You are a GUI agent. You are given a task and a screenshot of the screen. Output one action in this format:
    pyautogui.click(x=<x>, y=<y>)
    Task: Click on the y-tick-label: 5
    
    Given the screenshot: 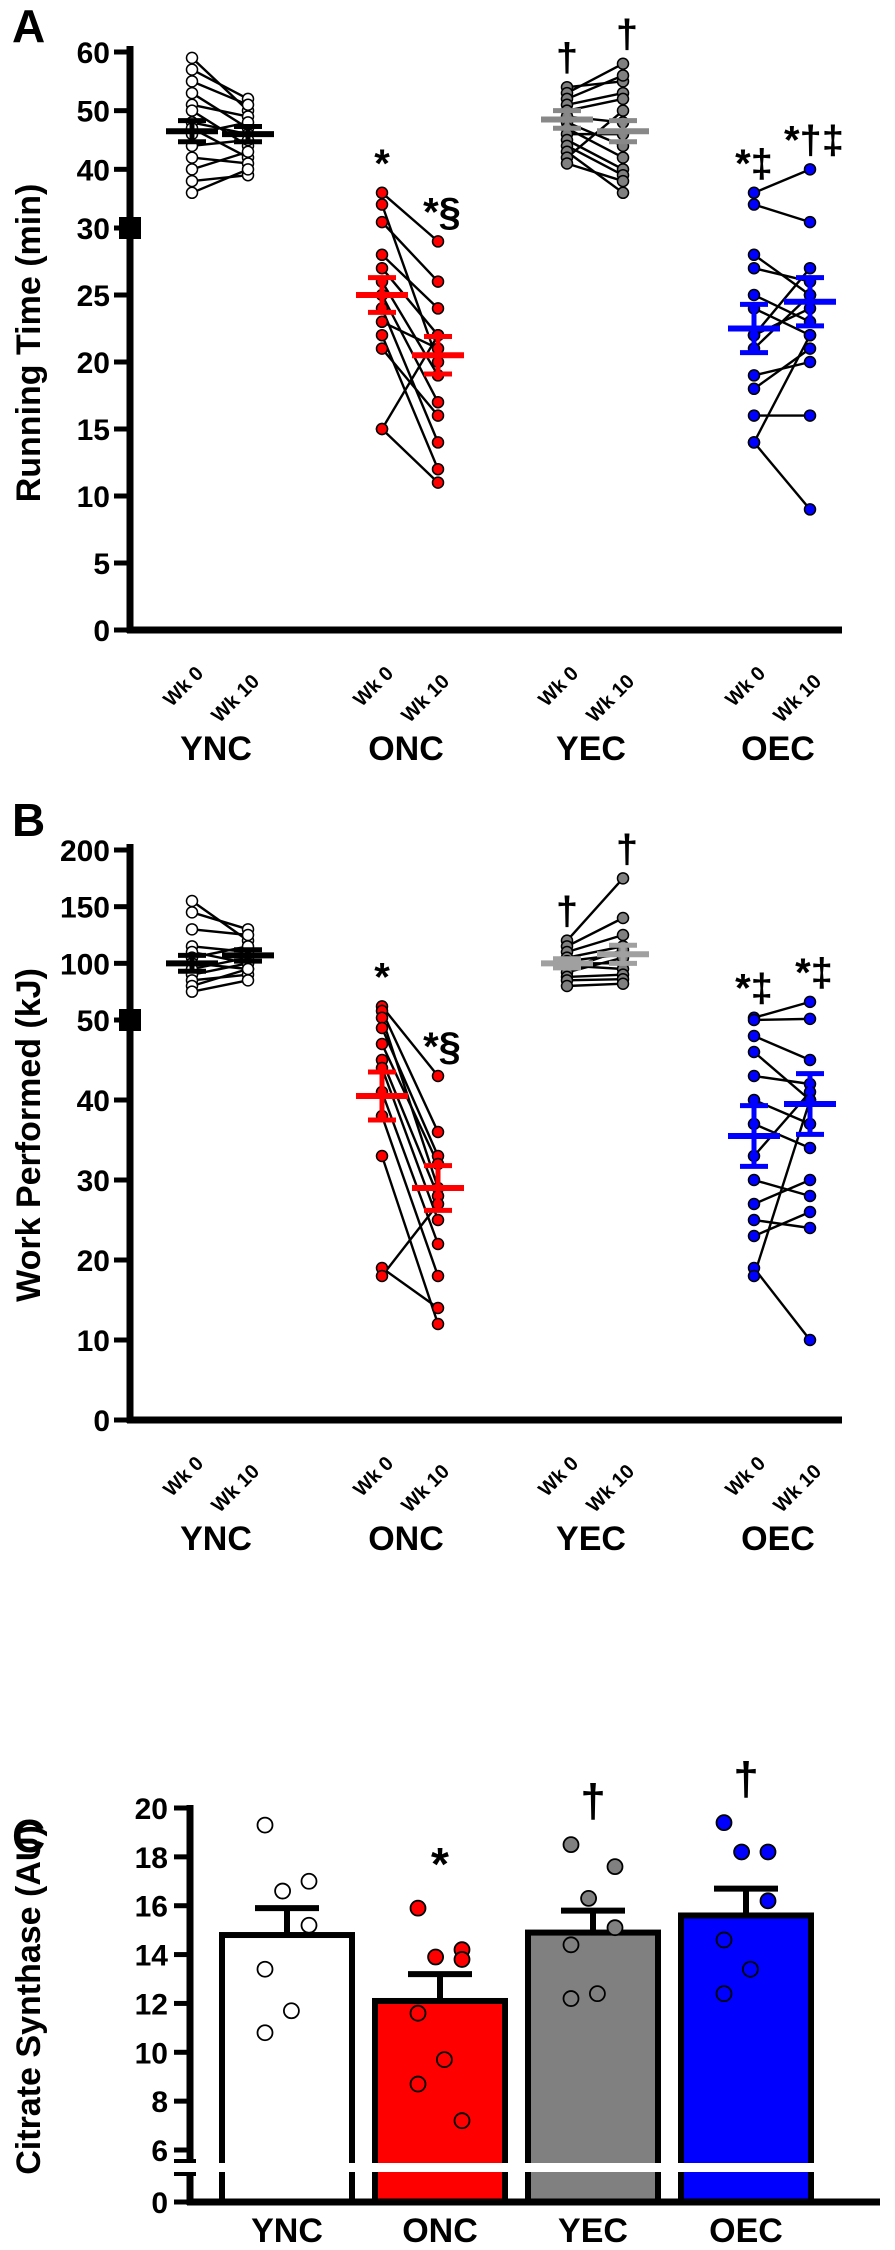 What is the action you would take?
    pyautogui.click(x=101, y=564)
    